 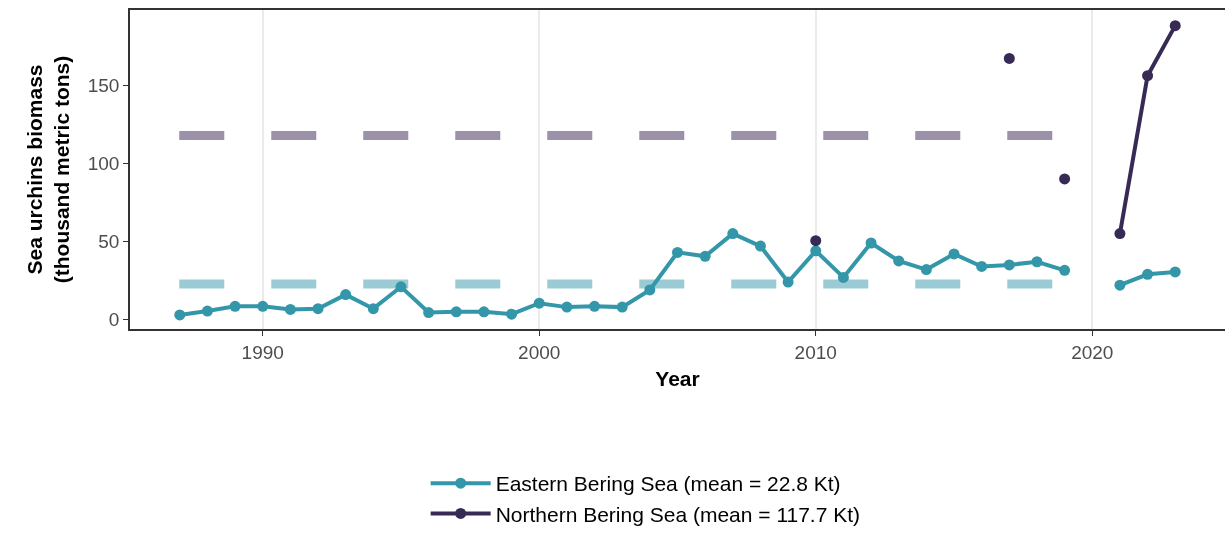 What do you see at coordinates (114, 320) in the screenshot?
I see `y-tick-label: 0` at bounding box center [114, 320].